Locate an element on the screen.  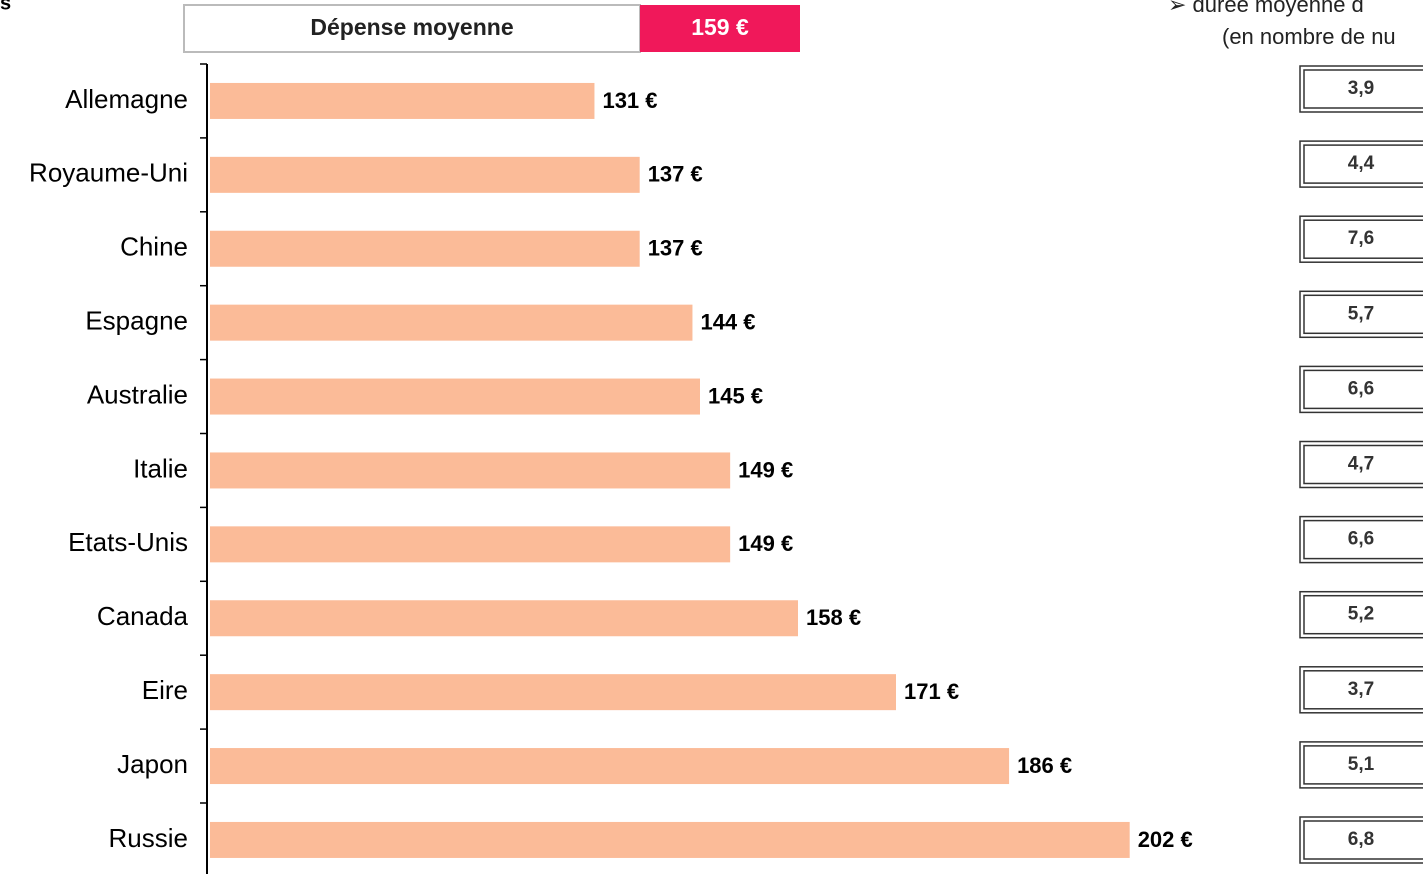
nights-label: 5,7 is located at coordinates (1361, 313).